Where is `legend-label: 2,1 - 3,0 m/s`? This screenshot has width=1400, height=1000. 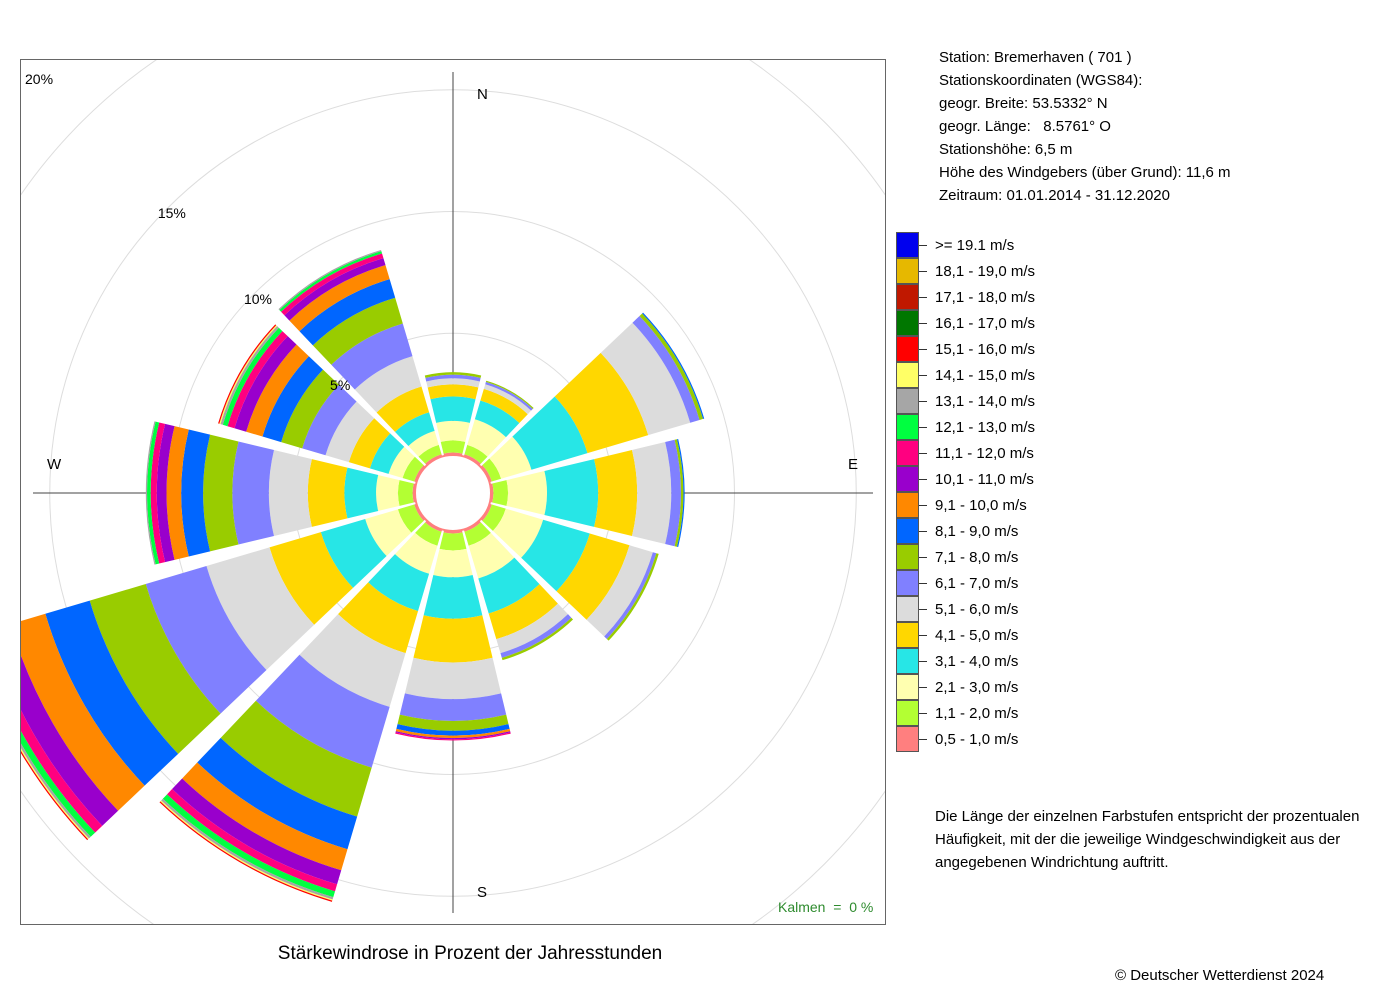
legend-label: 2,1 - 3,0 m/s is located at coordinates (977, 687).